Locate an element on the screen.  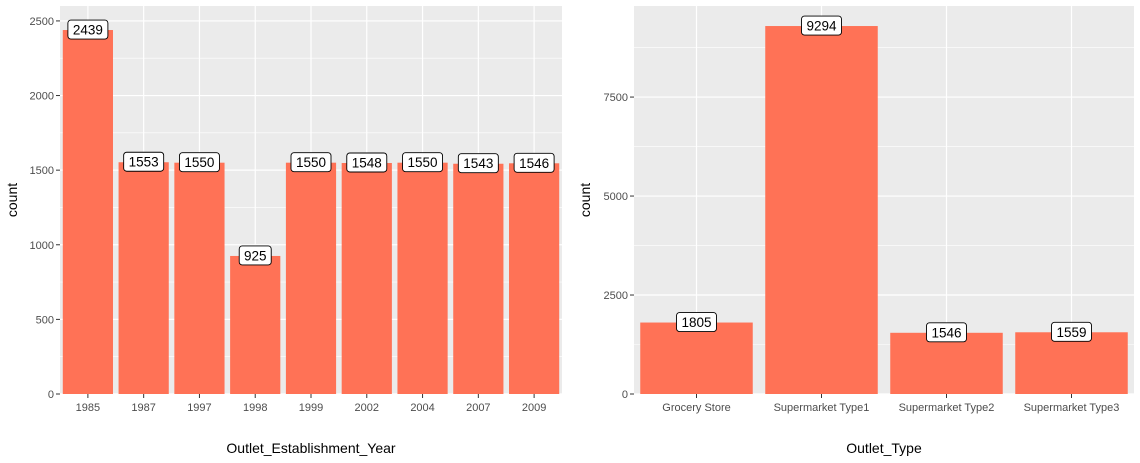
x-tick-label: 1985 is located at coordinates (88, 408).